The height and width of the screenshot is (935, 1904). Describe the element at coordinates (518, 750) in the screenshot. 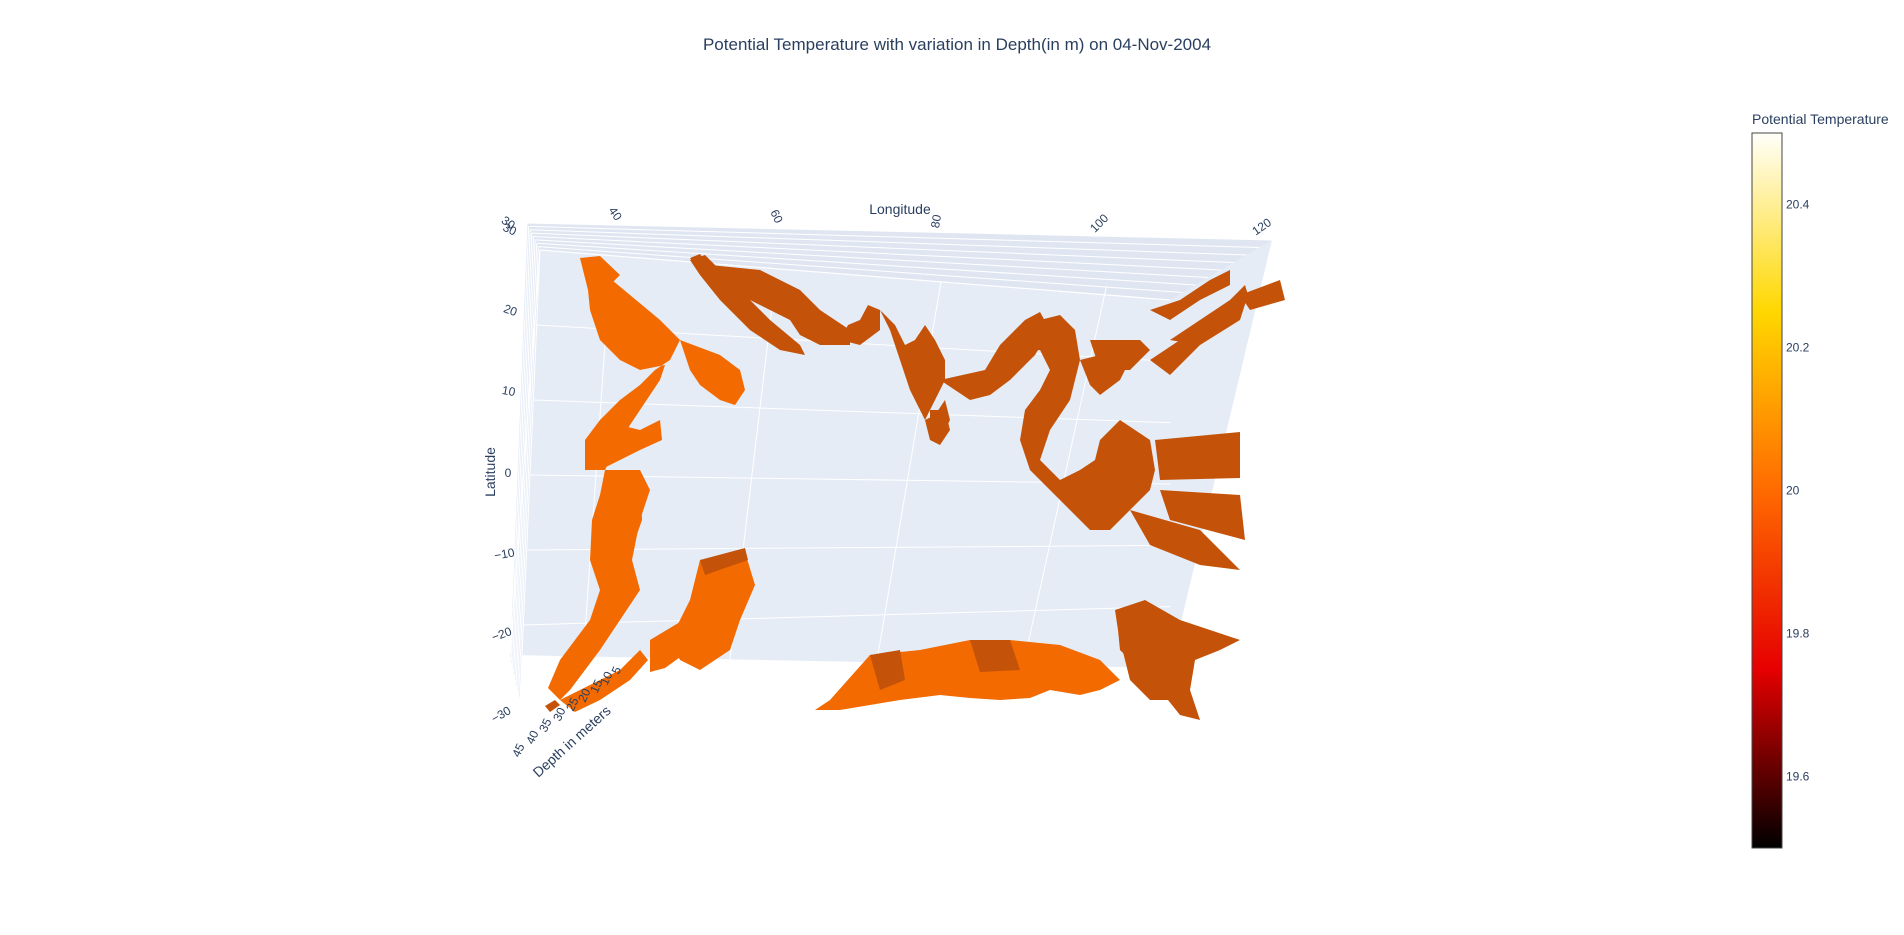

I see `z-tick-label: 45` at that location.